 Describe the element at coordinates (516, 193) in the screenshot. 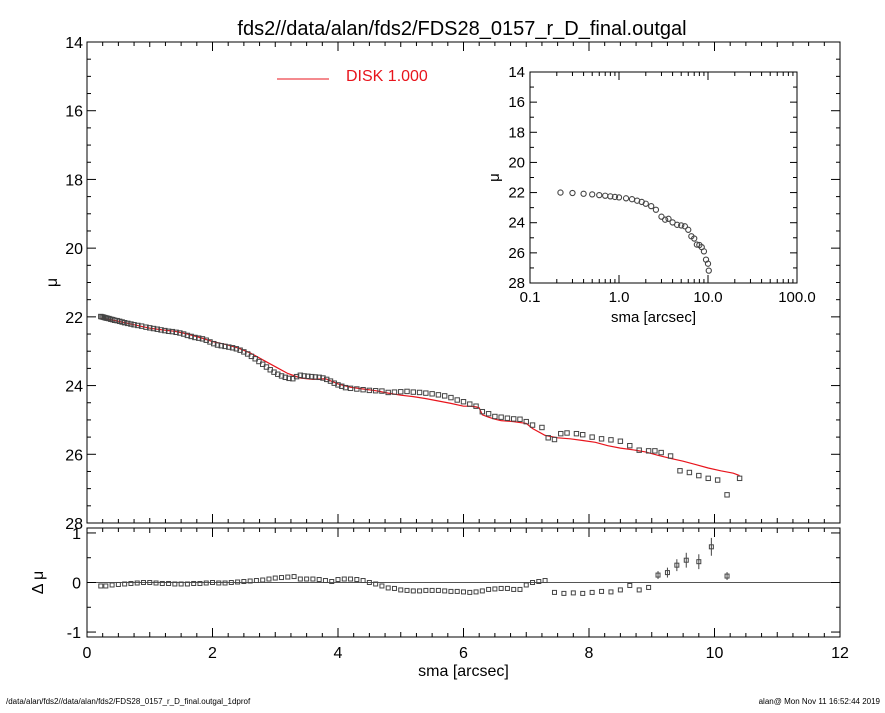

I see `inset-y-tick-label: 22` at that location.